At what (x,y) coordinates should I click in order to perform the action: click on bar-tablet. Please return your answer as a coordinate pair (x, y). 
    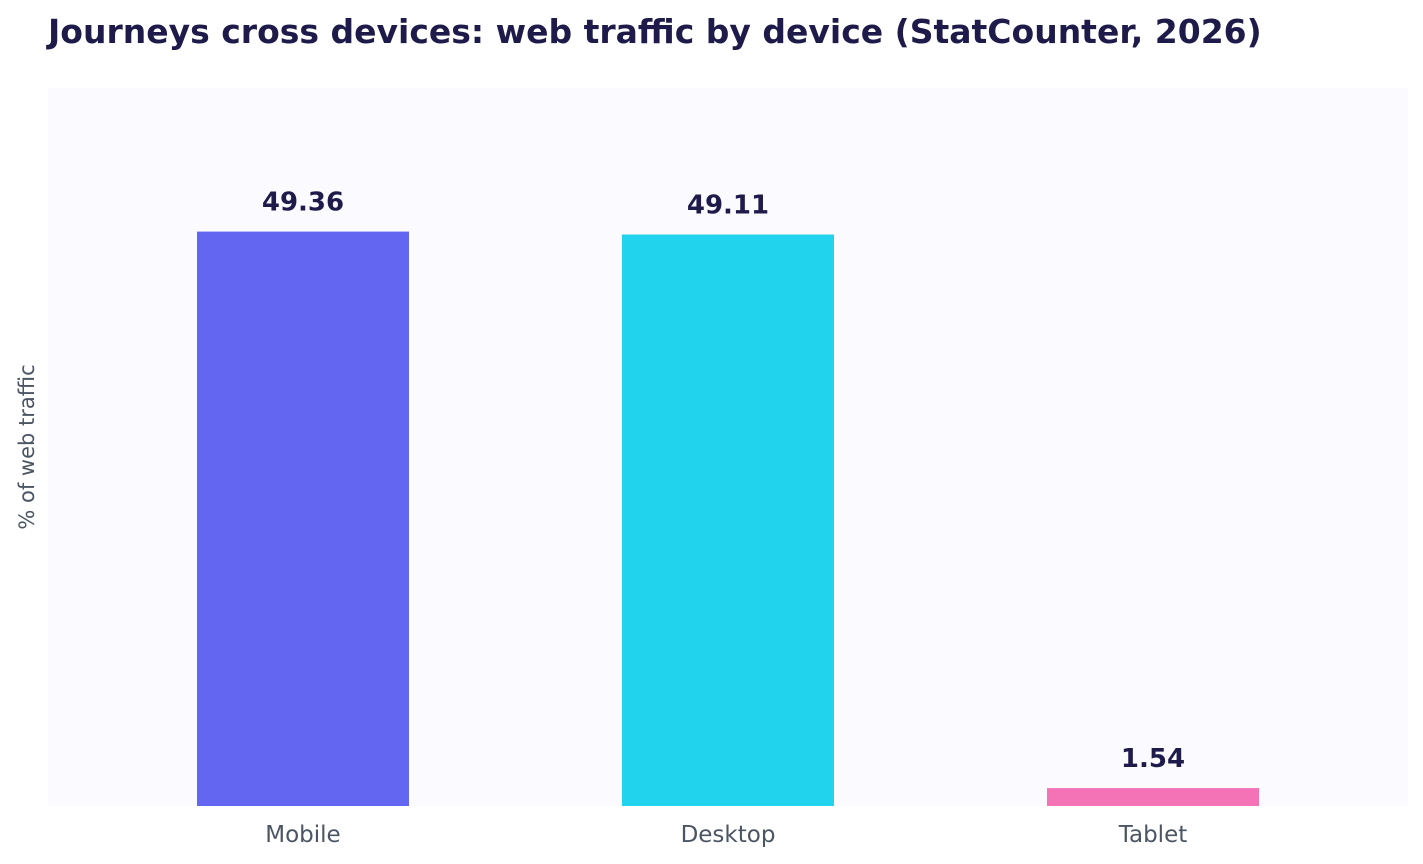
    Looking at the image, I should click on (1153, 797).